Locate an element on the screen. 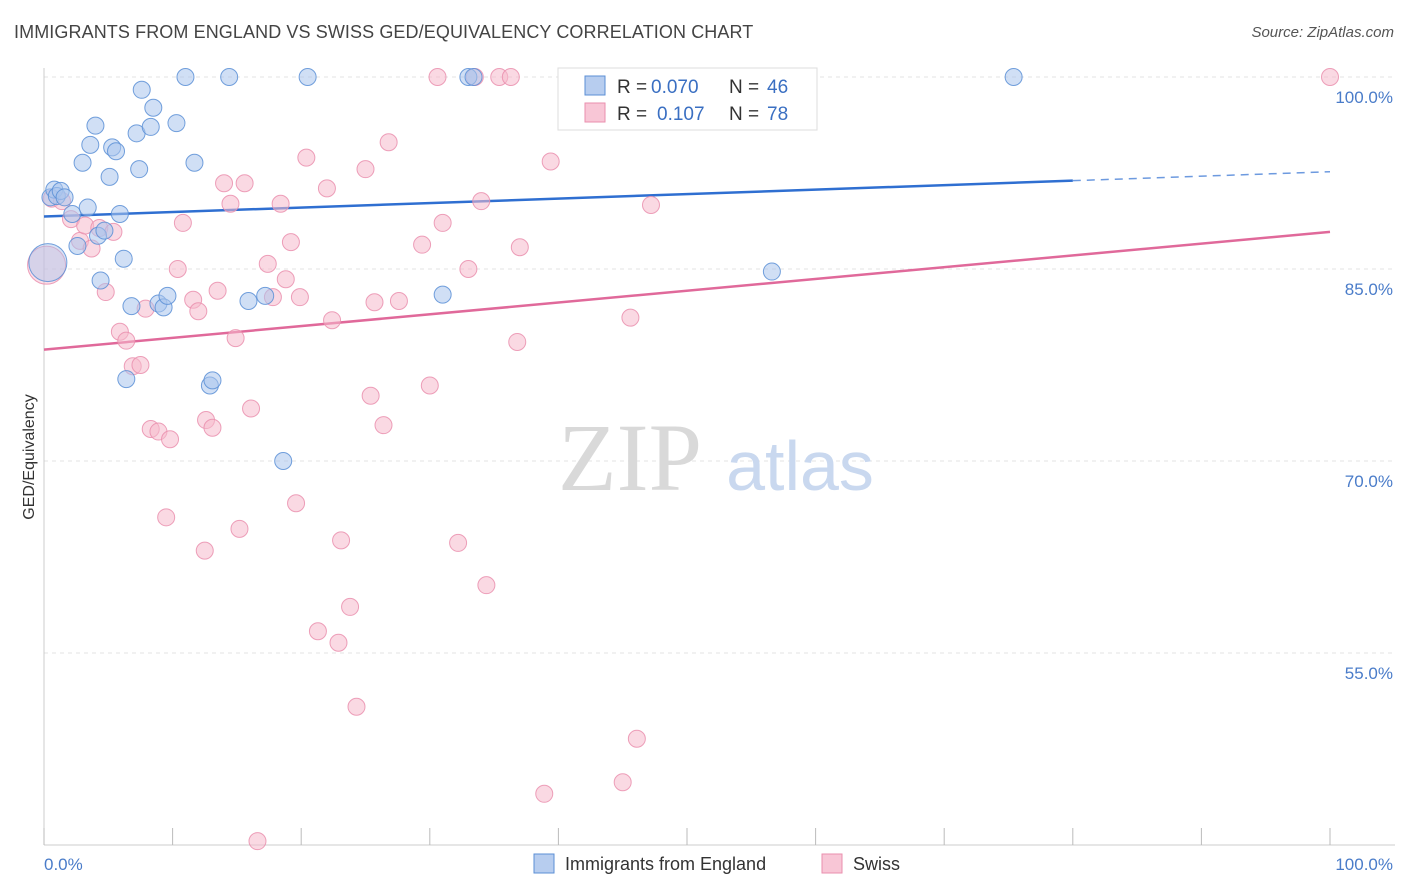 The image size is (1406, 892). watermark-atlas: atlas is located at coordinates (800, 466).